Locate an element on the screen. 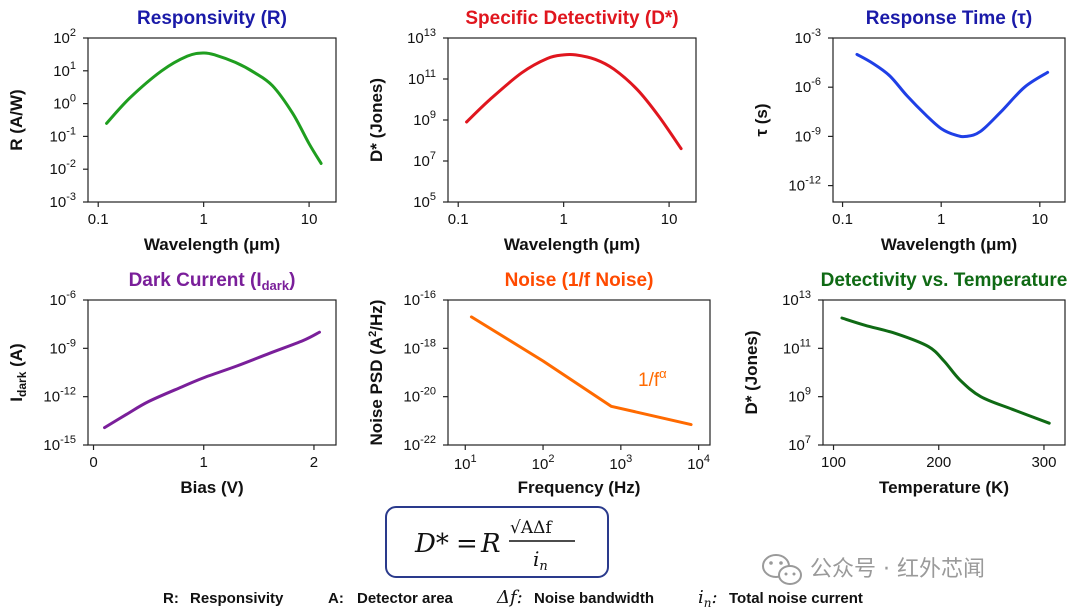  wechat-icon is located at coordinates (782, 569).